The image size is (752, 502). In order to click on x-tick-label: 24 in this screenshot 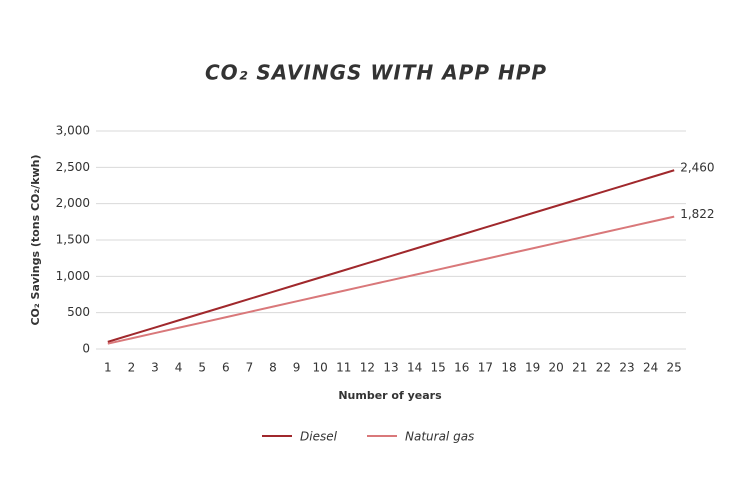, I will do `click(650, 368)`.